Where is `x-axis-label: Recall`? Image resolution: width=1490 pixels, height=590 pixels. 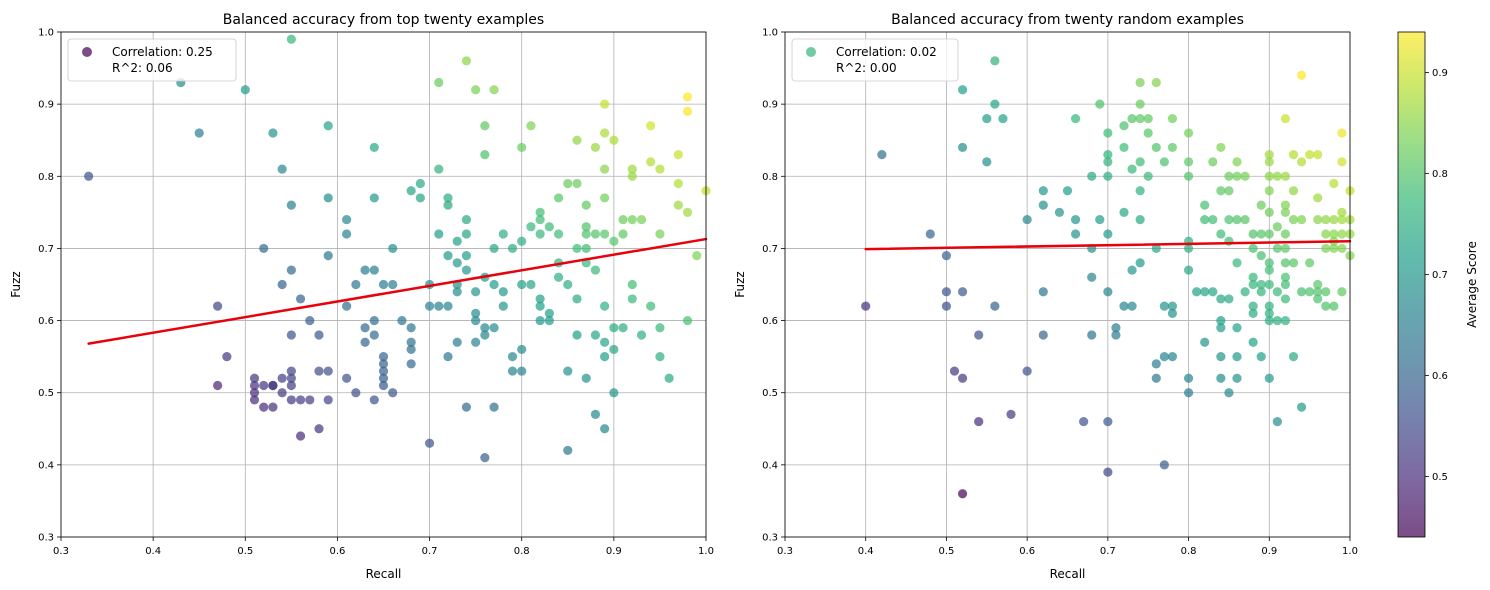
x-axis-label: Recall is located at coordinates (1068, 574).